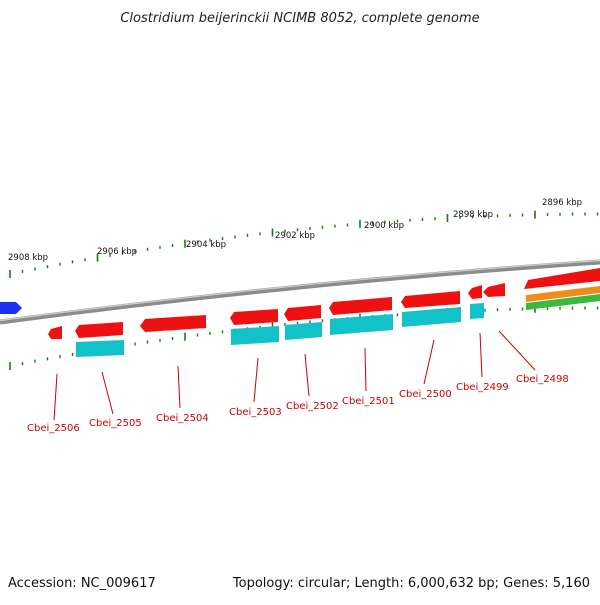 This screenshot has height=605, width=600. I want to click on kbp-label: 2898 kbp, so click(473, 215).